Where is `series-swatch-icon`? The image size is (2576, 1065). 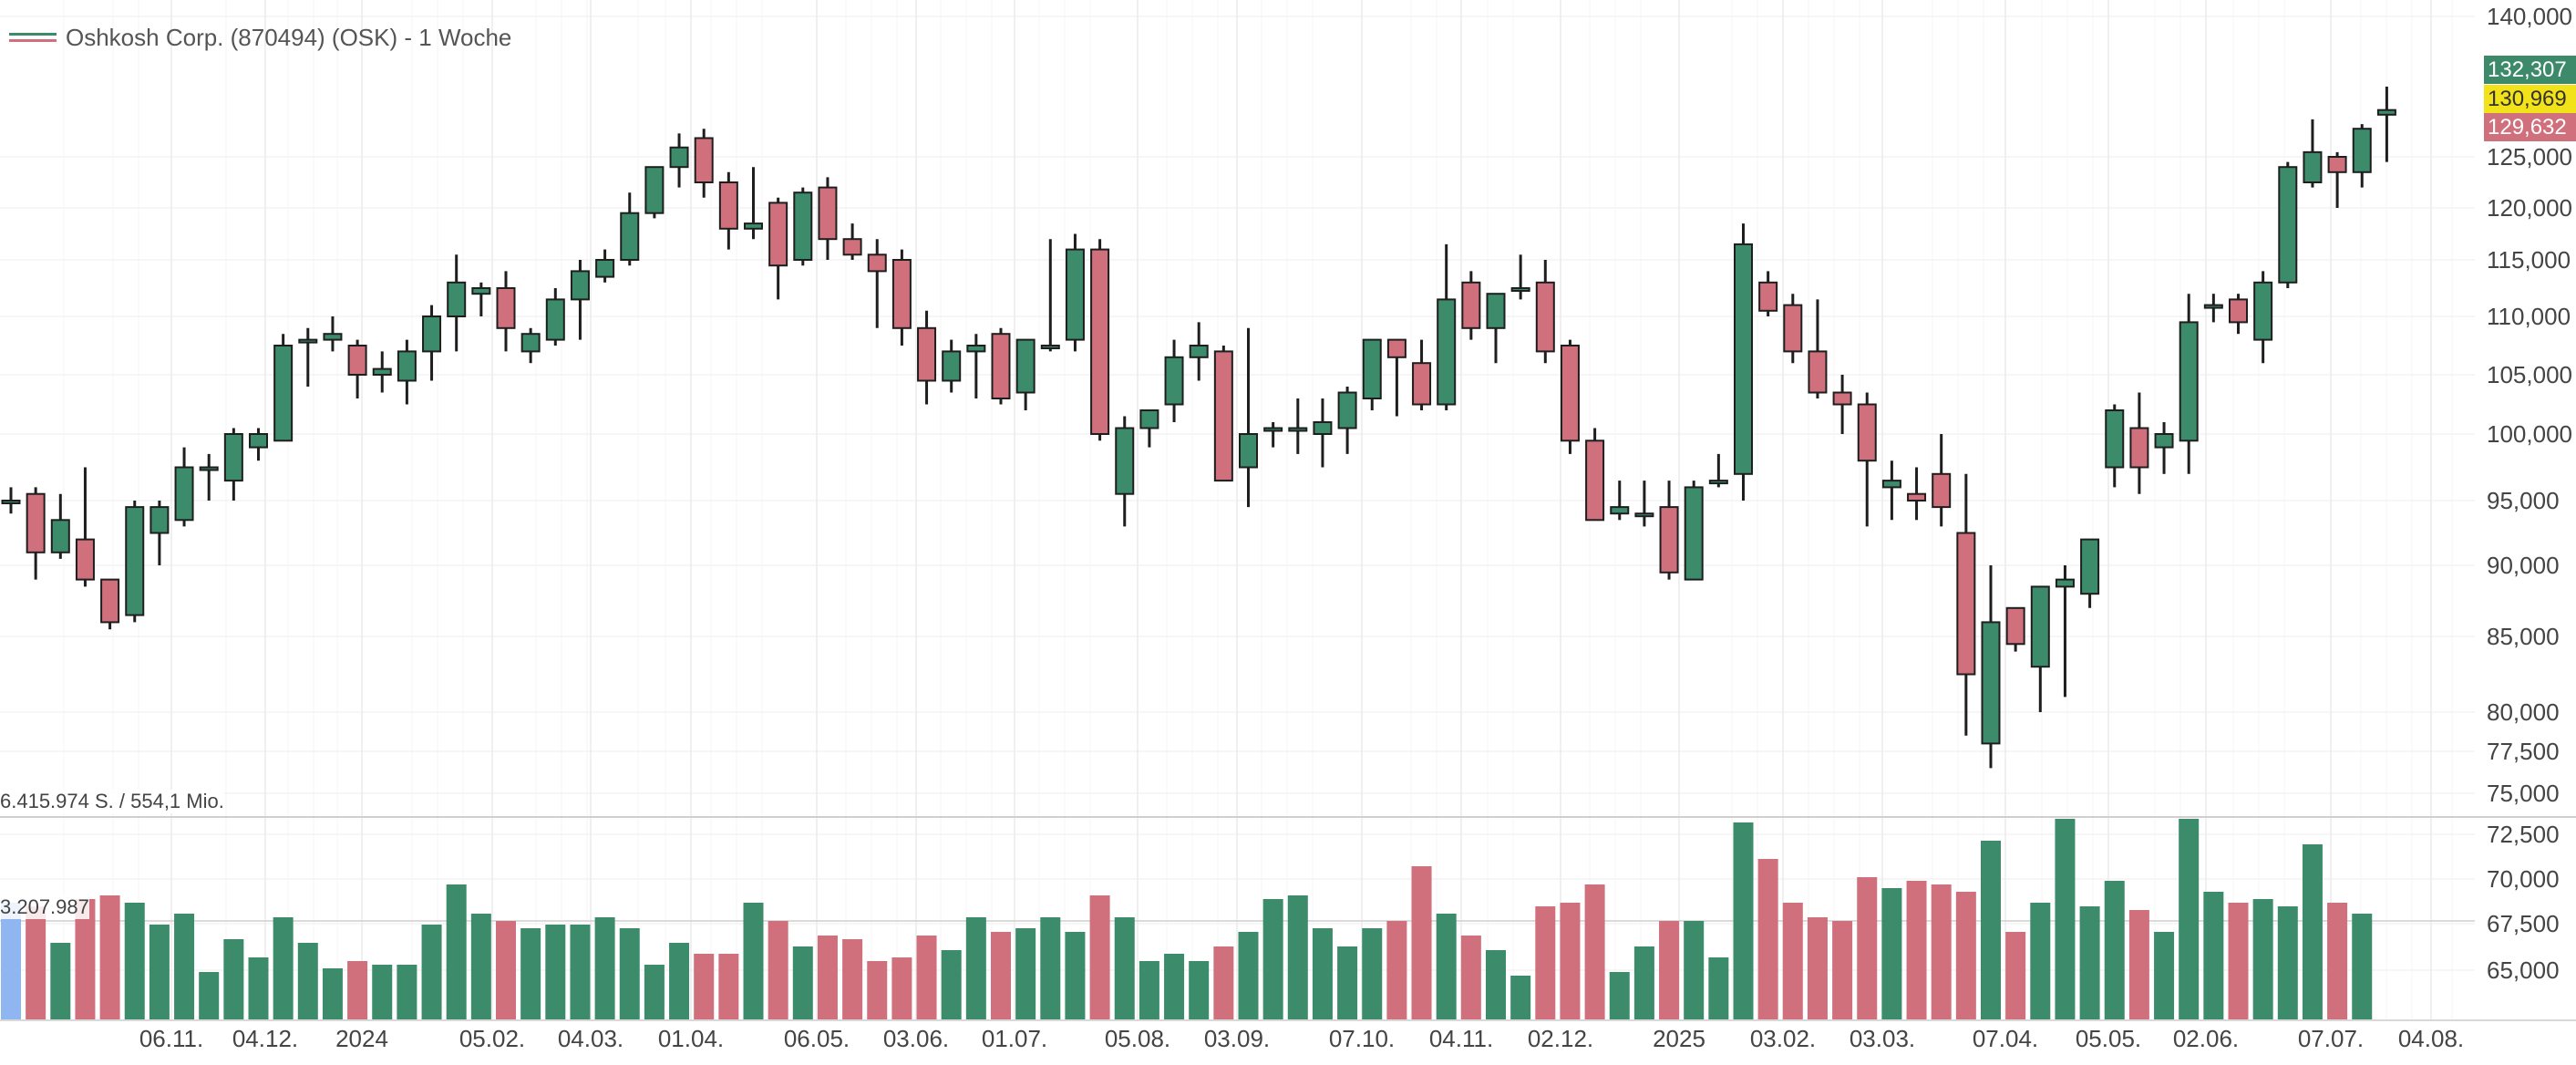
series-swatch-icon is located at coordinates (33, 38).